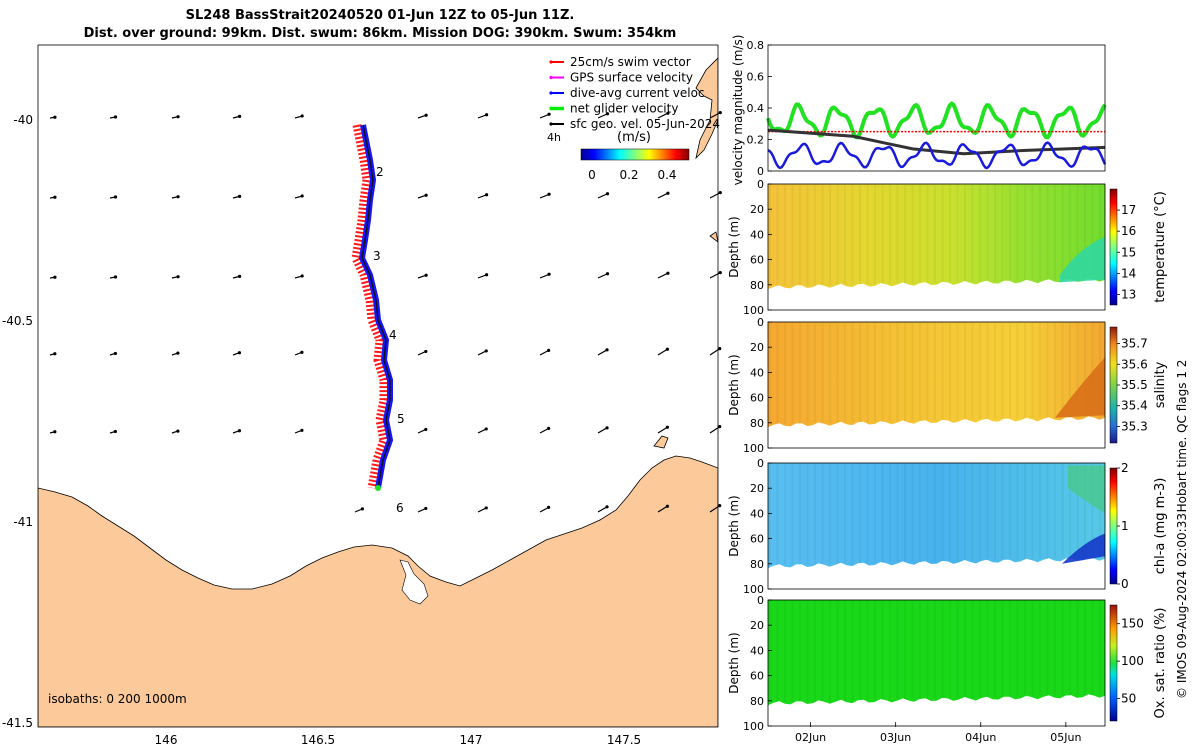  What do you see at coordinates (756, 45) in the screenshot?
I see `velocity-ytick-label: 0.8` at bounding box center [756, 45].